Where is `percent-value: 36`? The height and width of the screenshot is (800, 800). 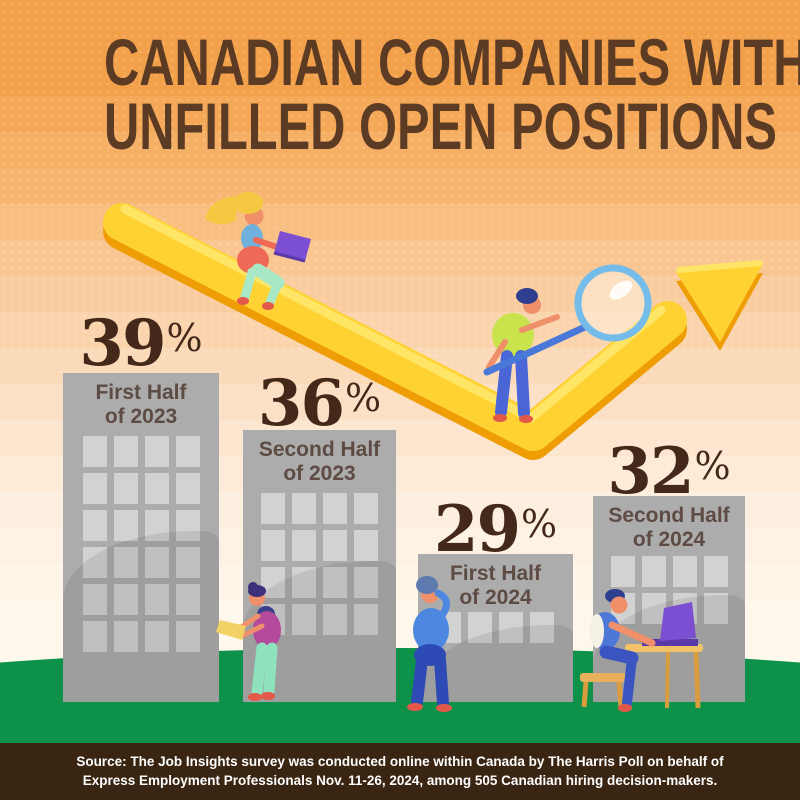 percent-value: 36 is located at coordinates (301, 403).